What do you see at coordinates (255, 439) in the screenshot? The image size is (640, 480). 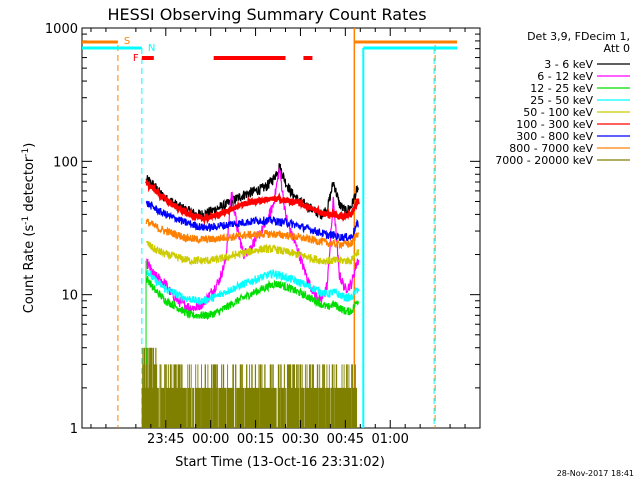 I see `x-tick-label-2: 00:15` at bounding box center [255, 439].